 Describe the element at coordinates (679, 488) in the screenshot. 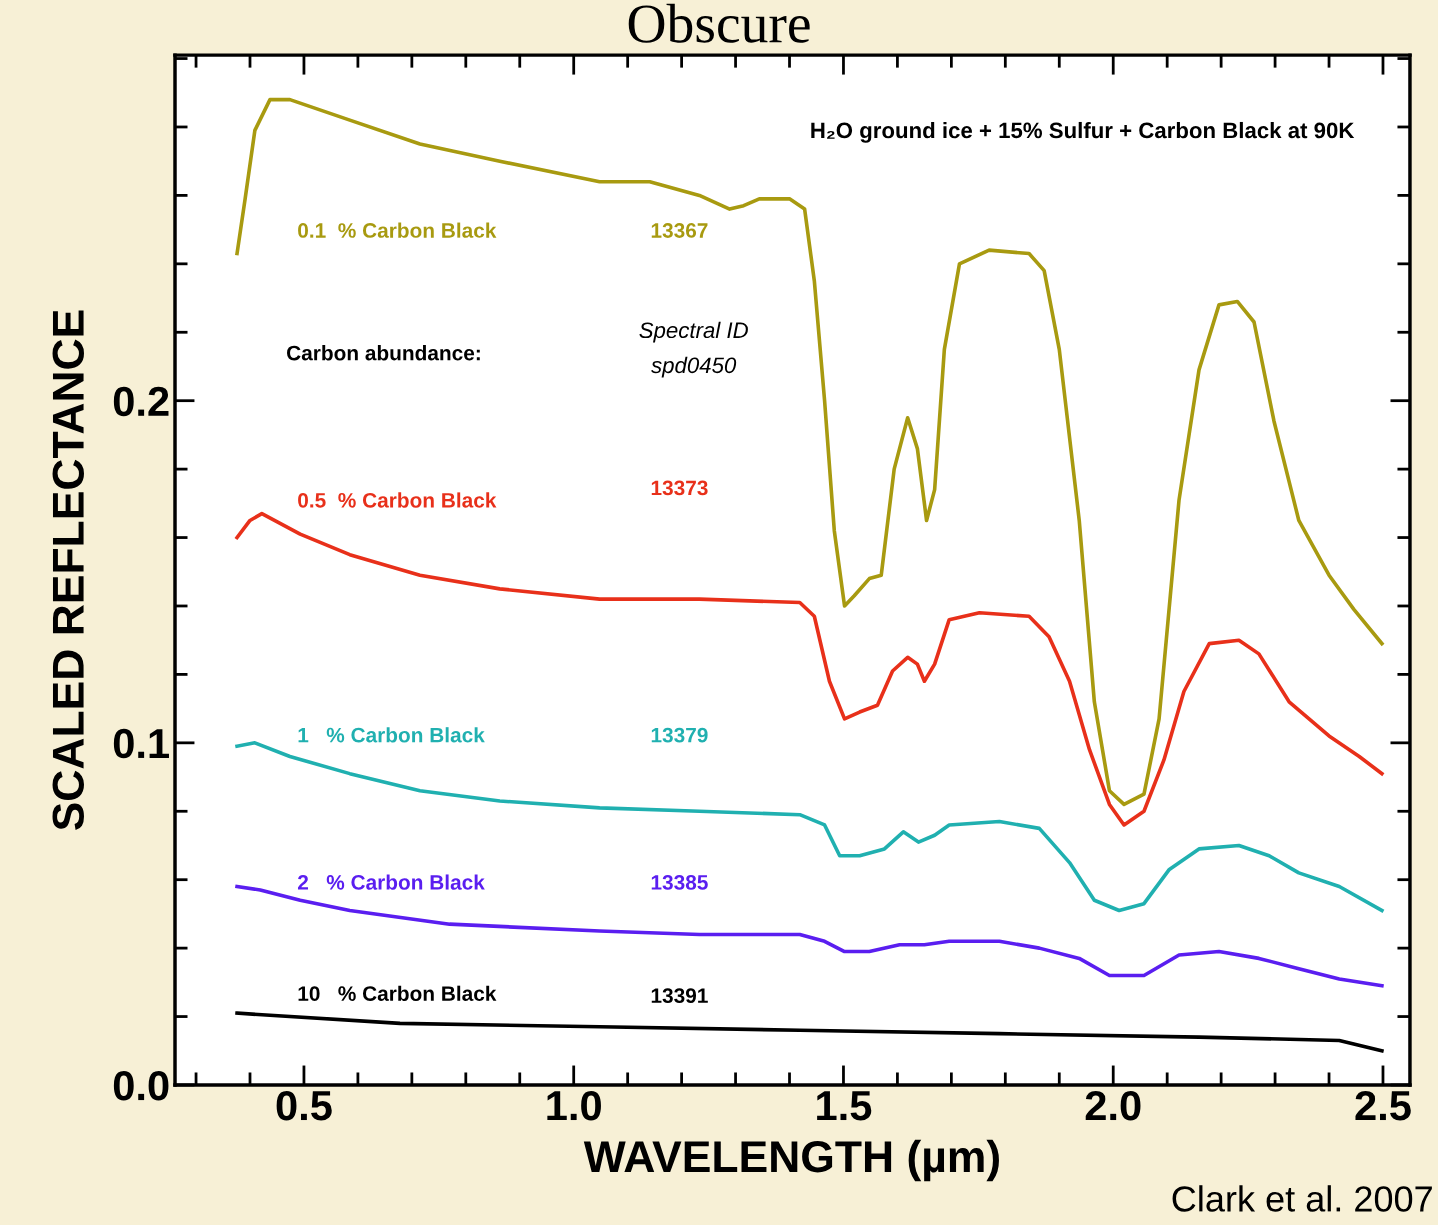

I see `annotation: 13373` at that location.